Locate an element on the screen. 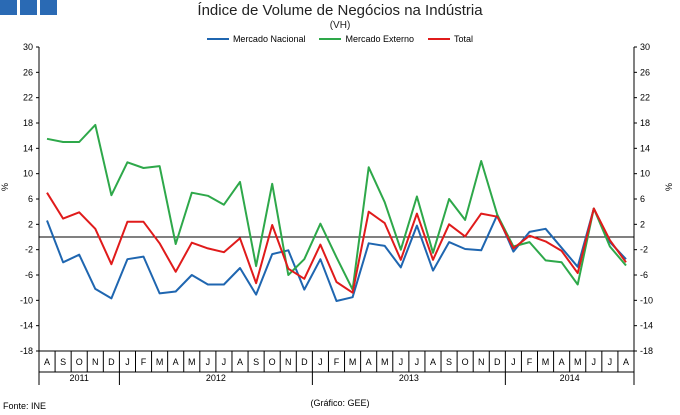 The height and width of the screenshot is (415, 680). y-axis-label-right: % is located at coordinates (669, 187).